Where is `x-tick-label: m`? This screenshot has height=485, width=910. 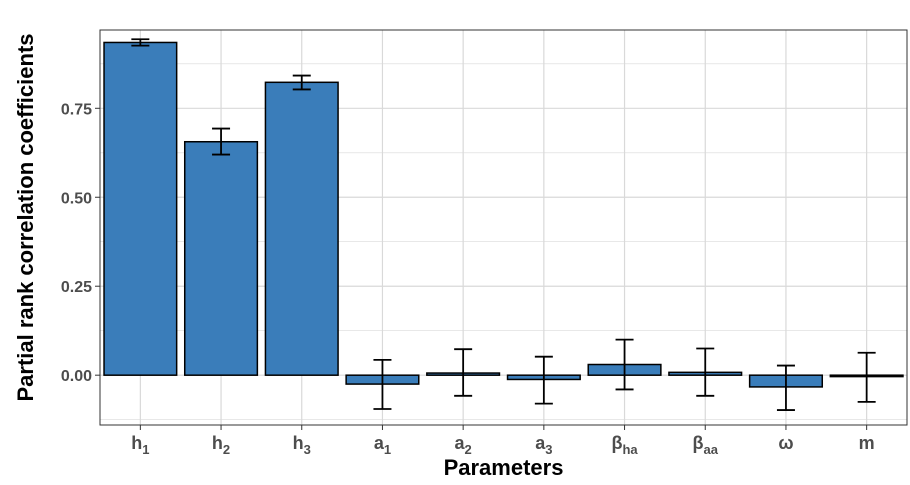
x-tick-label: m is located at coordinates (867, 443).